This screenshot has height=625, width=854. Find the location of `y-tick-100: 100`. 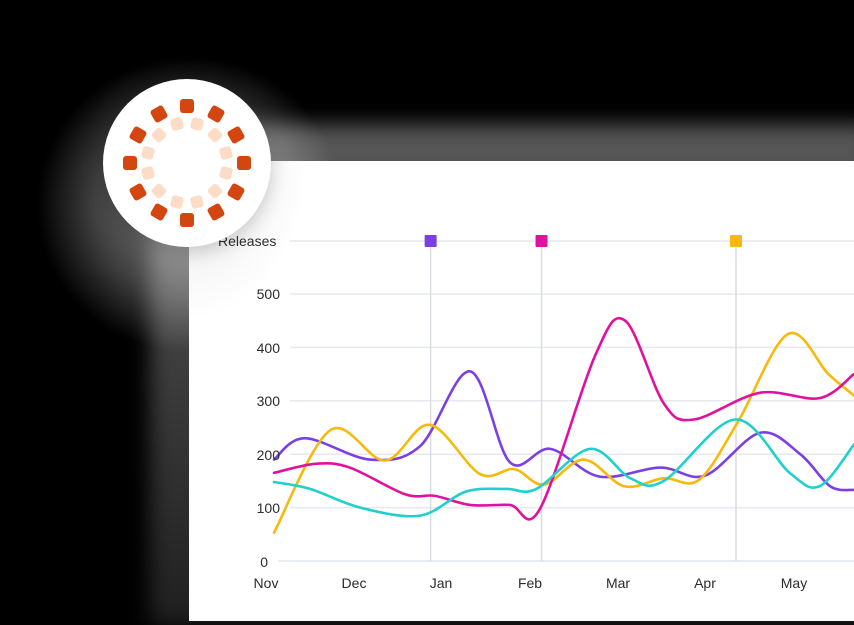

y-tick-100: 100 is located at coordinates (269, 508).